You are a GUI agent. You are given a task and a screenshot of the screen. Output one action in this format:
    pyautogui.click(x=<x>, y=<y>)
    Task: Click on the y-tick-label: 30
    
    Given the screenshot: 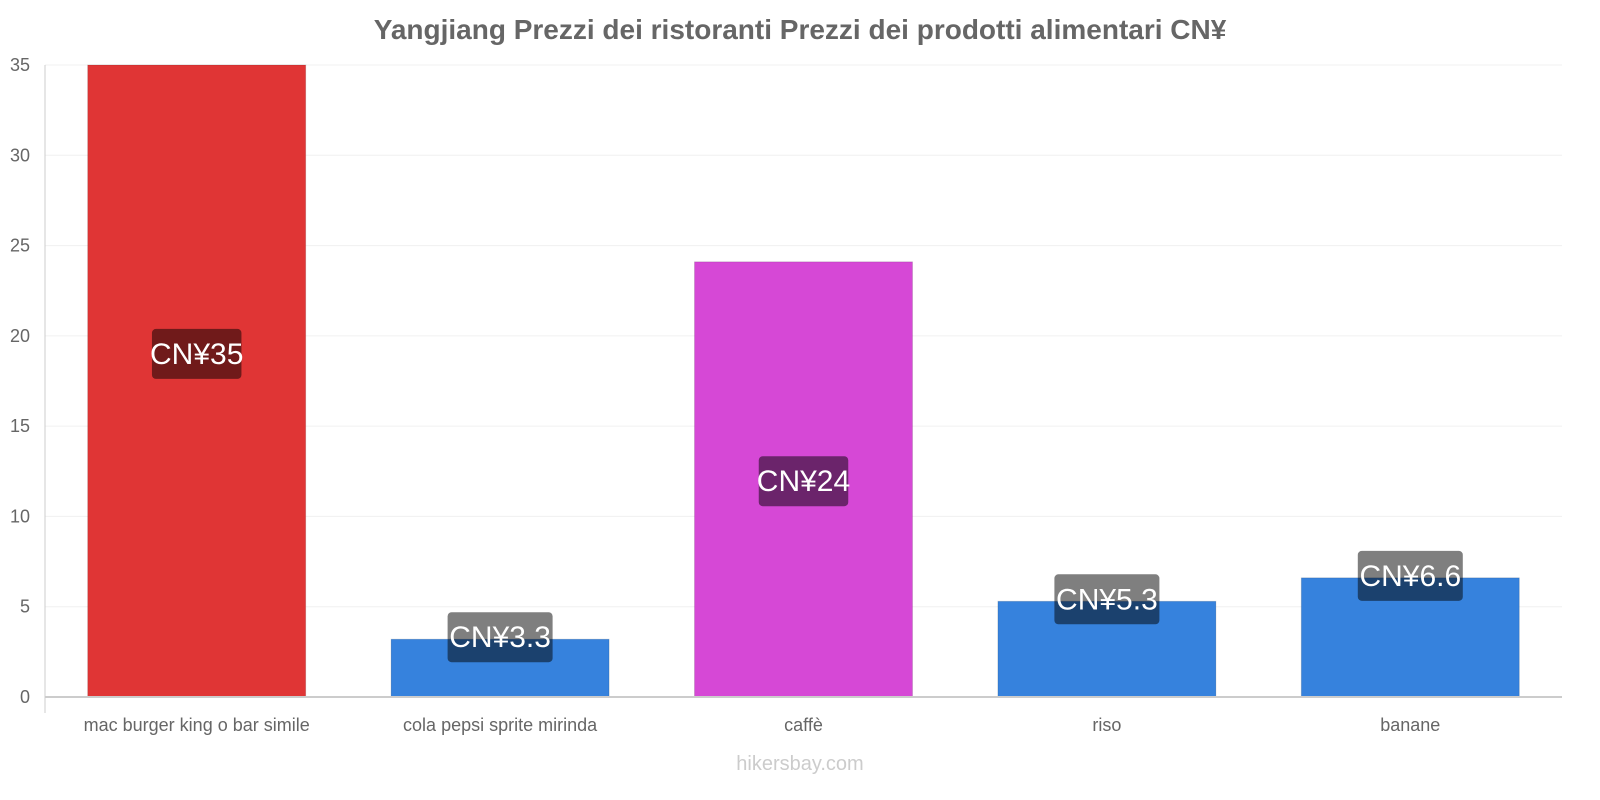 What is the action you would take?
    pyautogui.click(x=20, y=155)
    